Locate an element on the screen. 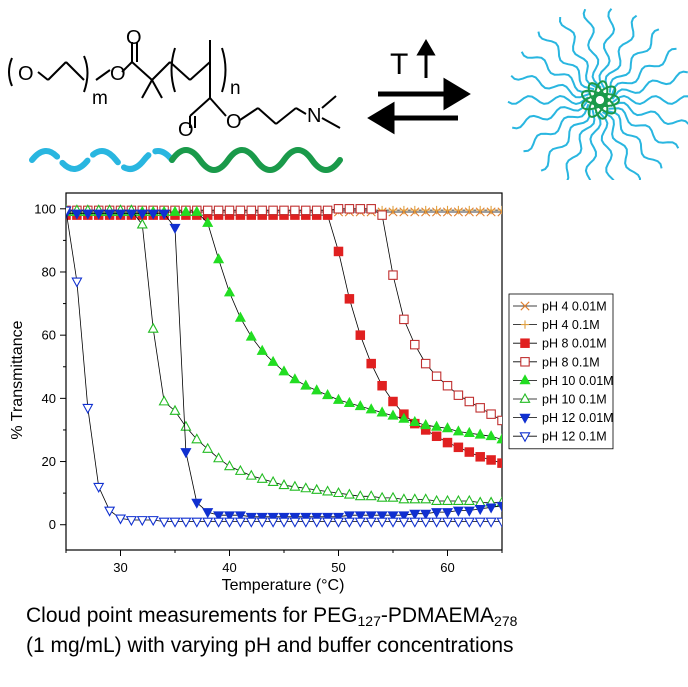 The image size is (688, 687). pdmaema-block-wave is located at coordinates (256, 160).